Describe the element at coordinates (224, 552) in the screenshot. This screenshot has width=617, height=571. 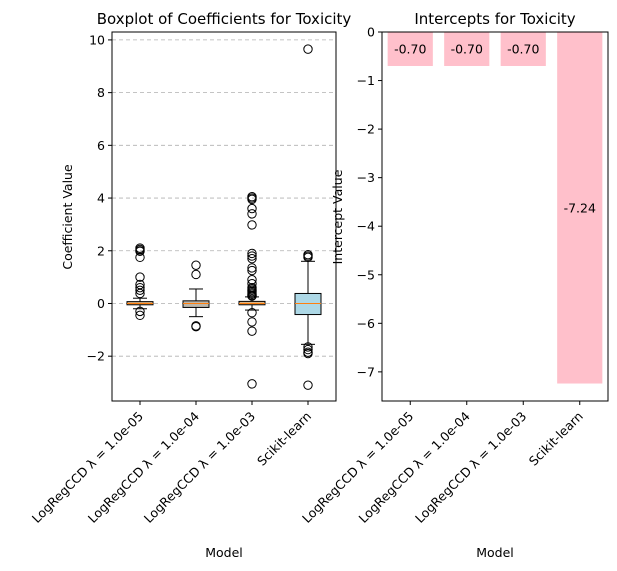
I see `boxplot-xlabel: Model` at that location.